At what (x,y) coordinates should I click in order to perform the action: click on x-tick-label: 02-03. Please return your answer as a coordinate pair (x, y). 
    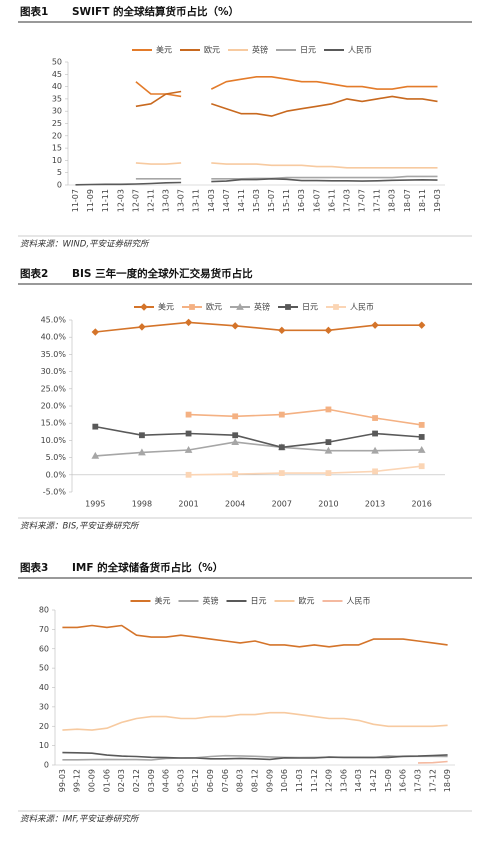
    Looking at the image, I should click on (121, 780).